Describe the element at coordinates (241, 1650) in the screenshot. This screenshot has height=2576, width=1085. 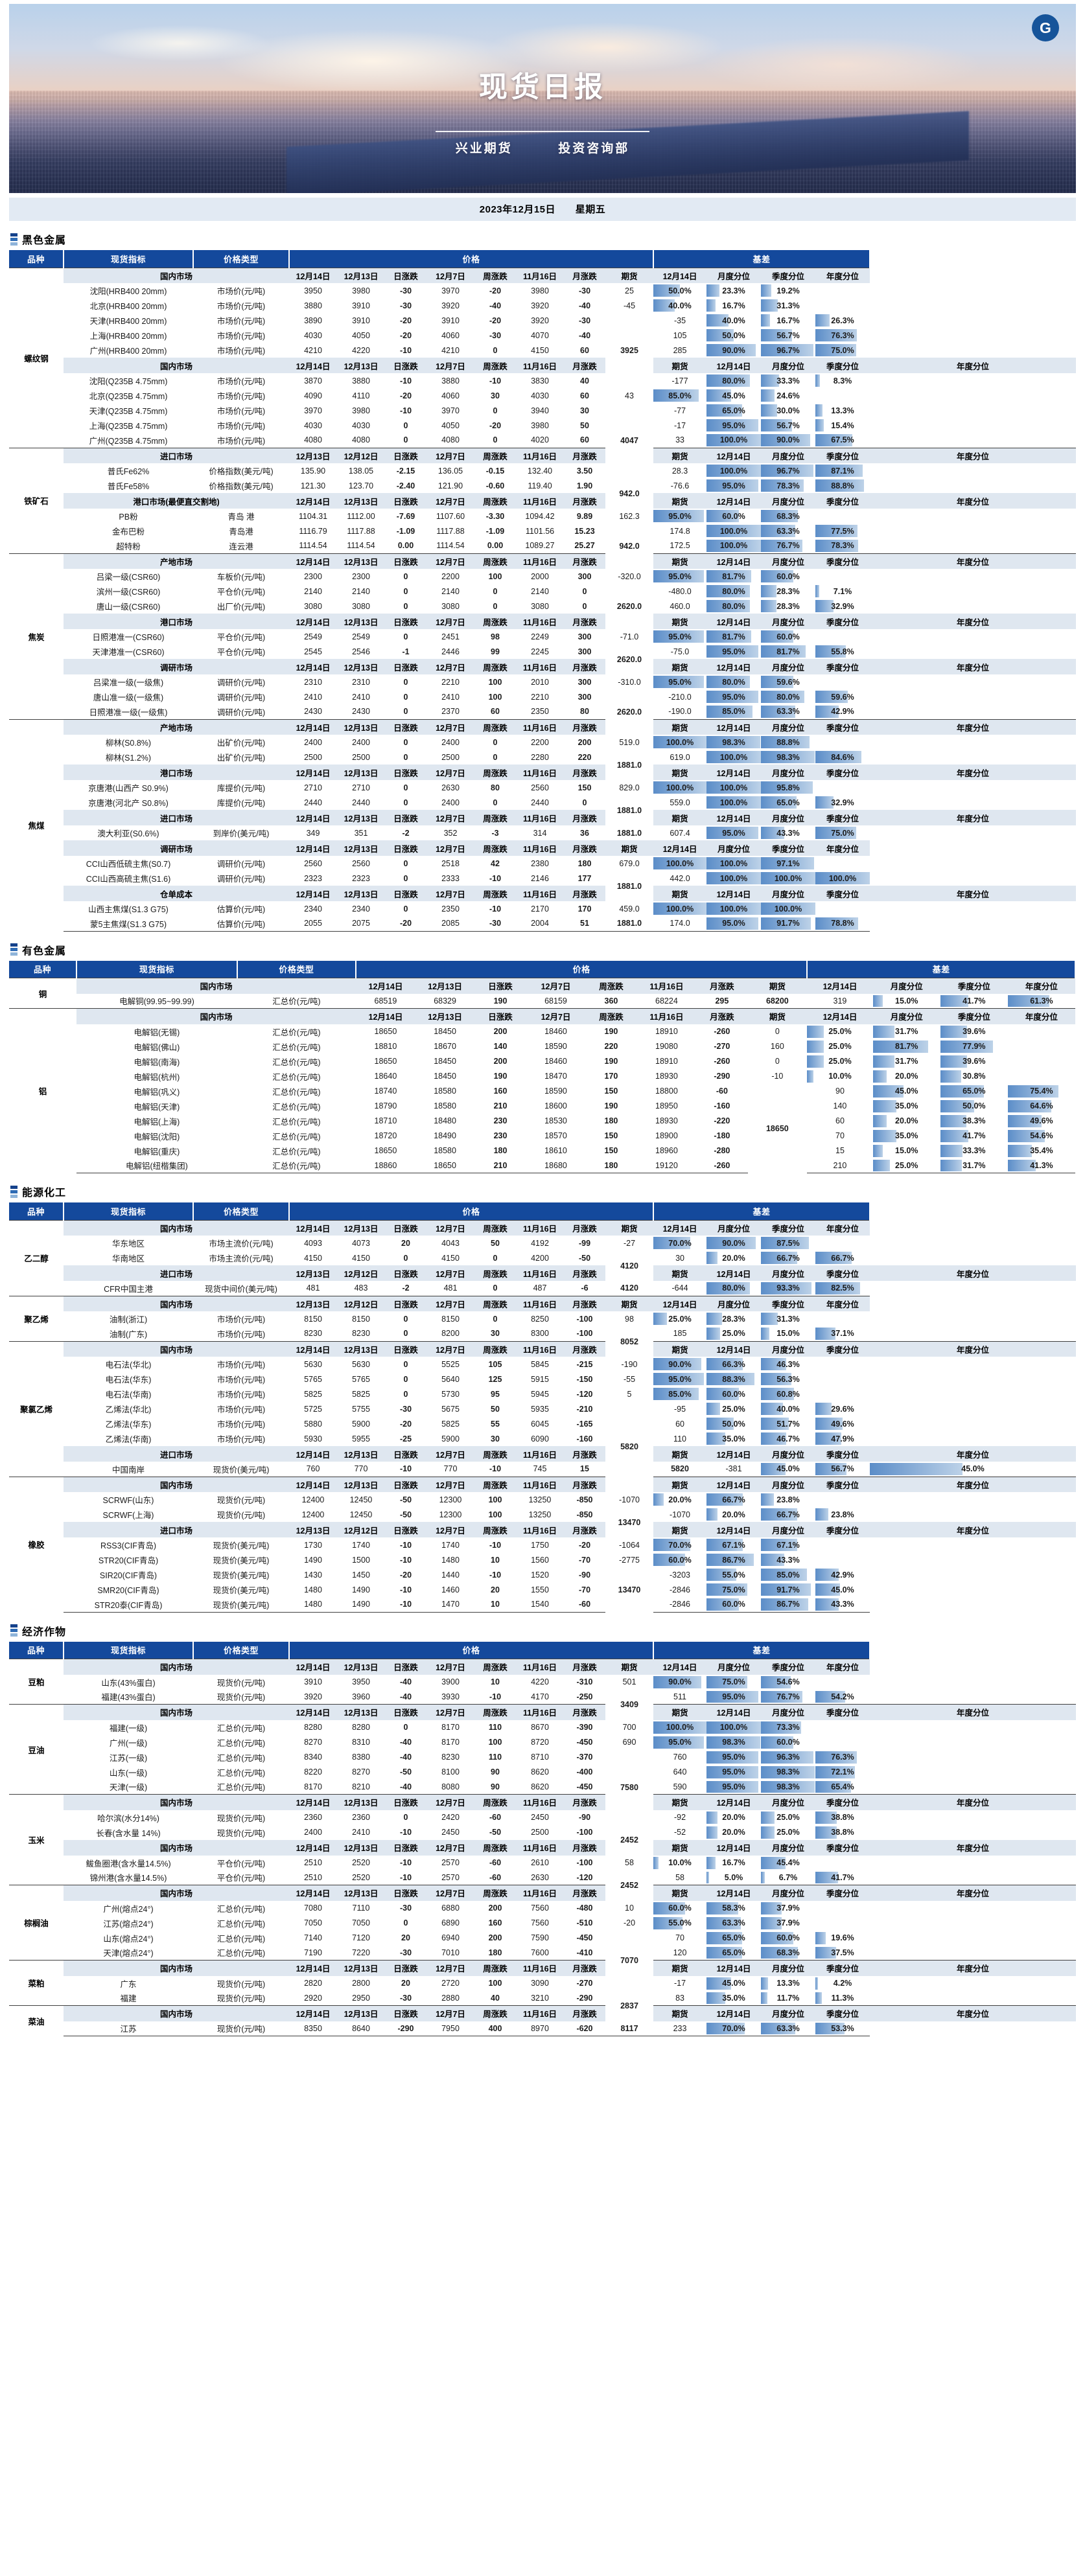
I see `col-price-type: 价格类型` at that location.